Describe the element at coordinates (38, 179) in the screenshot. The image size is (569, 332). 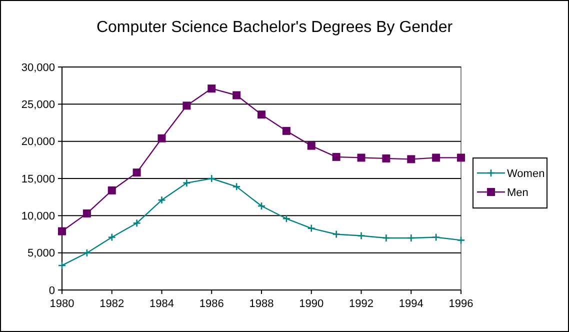
I see `y-tick-label: 15,000` at that location.